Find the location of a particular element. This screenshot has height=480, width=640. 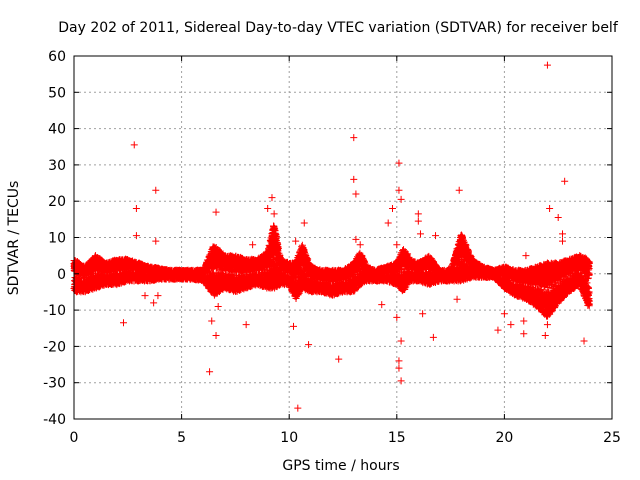

y-axis-label: SDTVAR / TECUs is located at coordinates (14, 238).